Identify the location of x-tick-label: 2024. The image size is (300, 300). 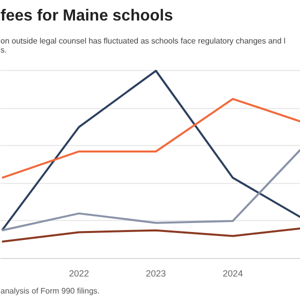
(232, 273).